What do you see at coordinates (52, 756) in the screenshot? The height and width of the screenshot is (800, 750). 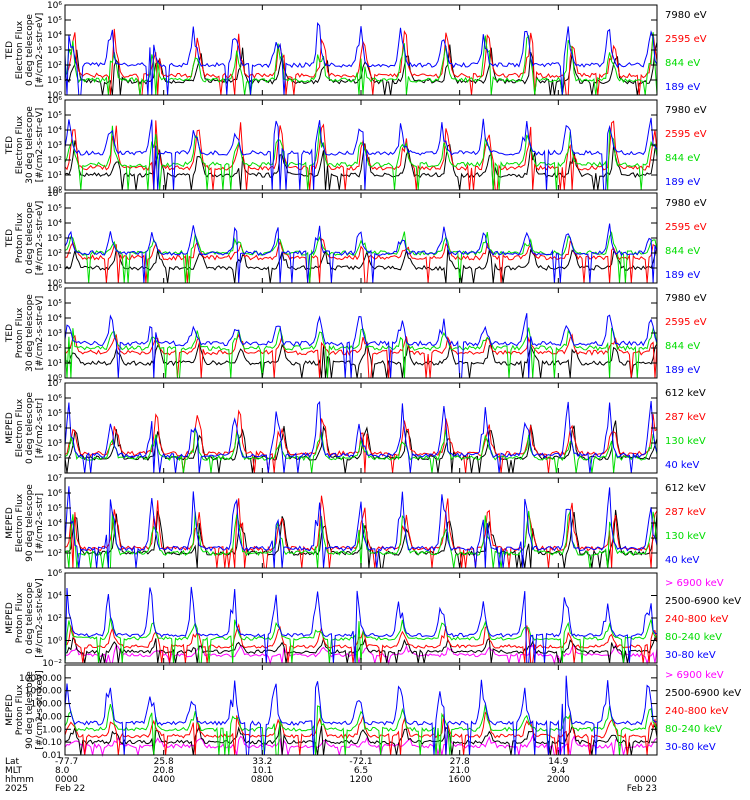 I see `y-tick-label: 0.01` at bounding box center [52, 756].